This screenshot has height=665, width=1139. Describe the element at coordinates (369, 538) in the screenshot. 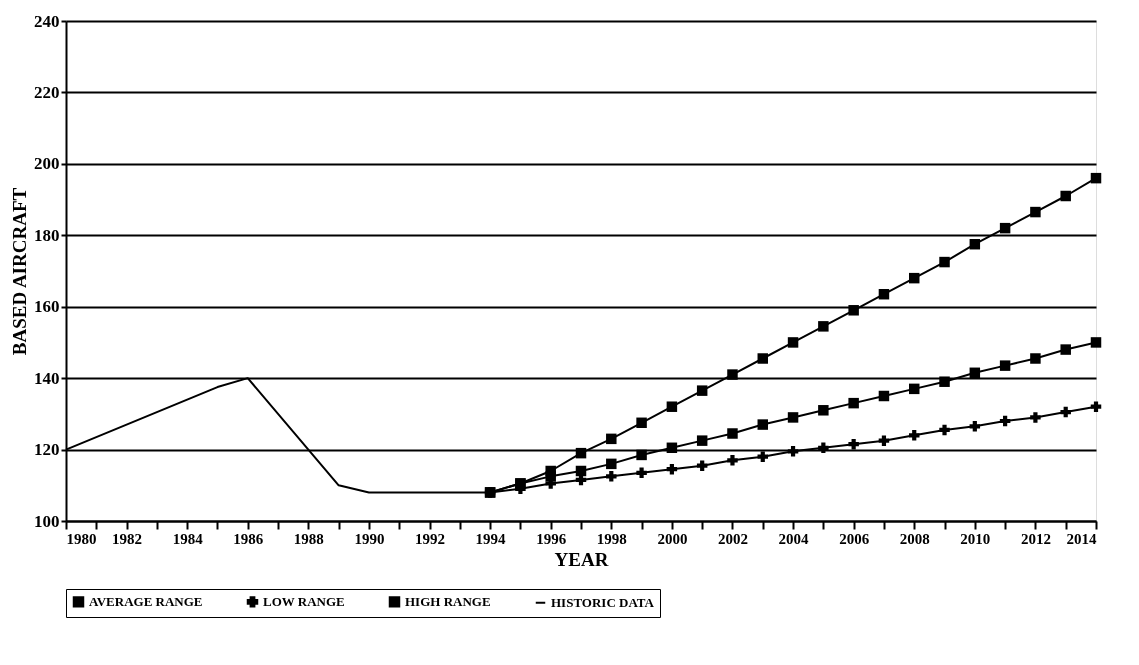

I see `x-tick-label: 1990` at that location.